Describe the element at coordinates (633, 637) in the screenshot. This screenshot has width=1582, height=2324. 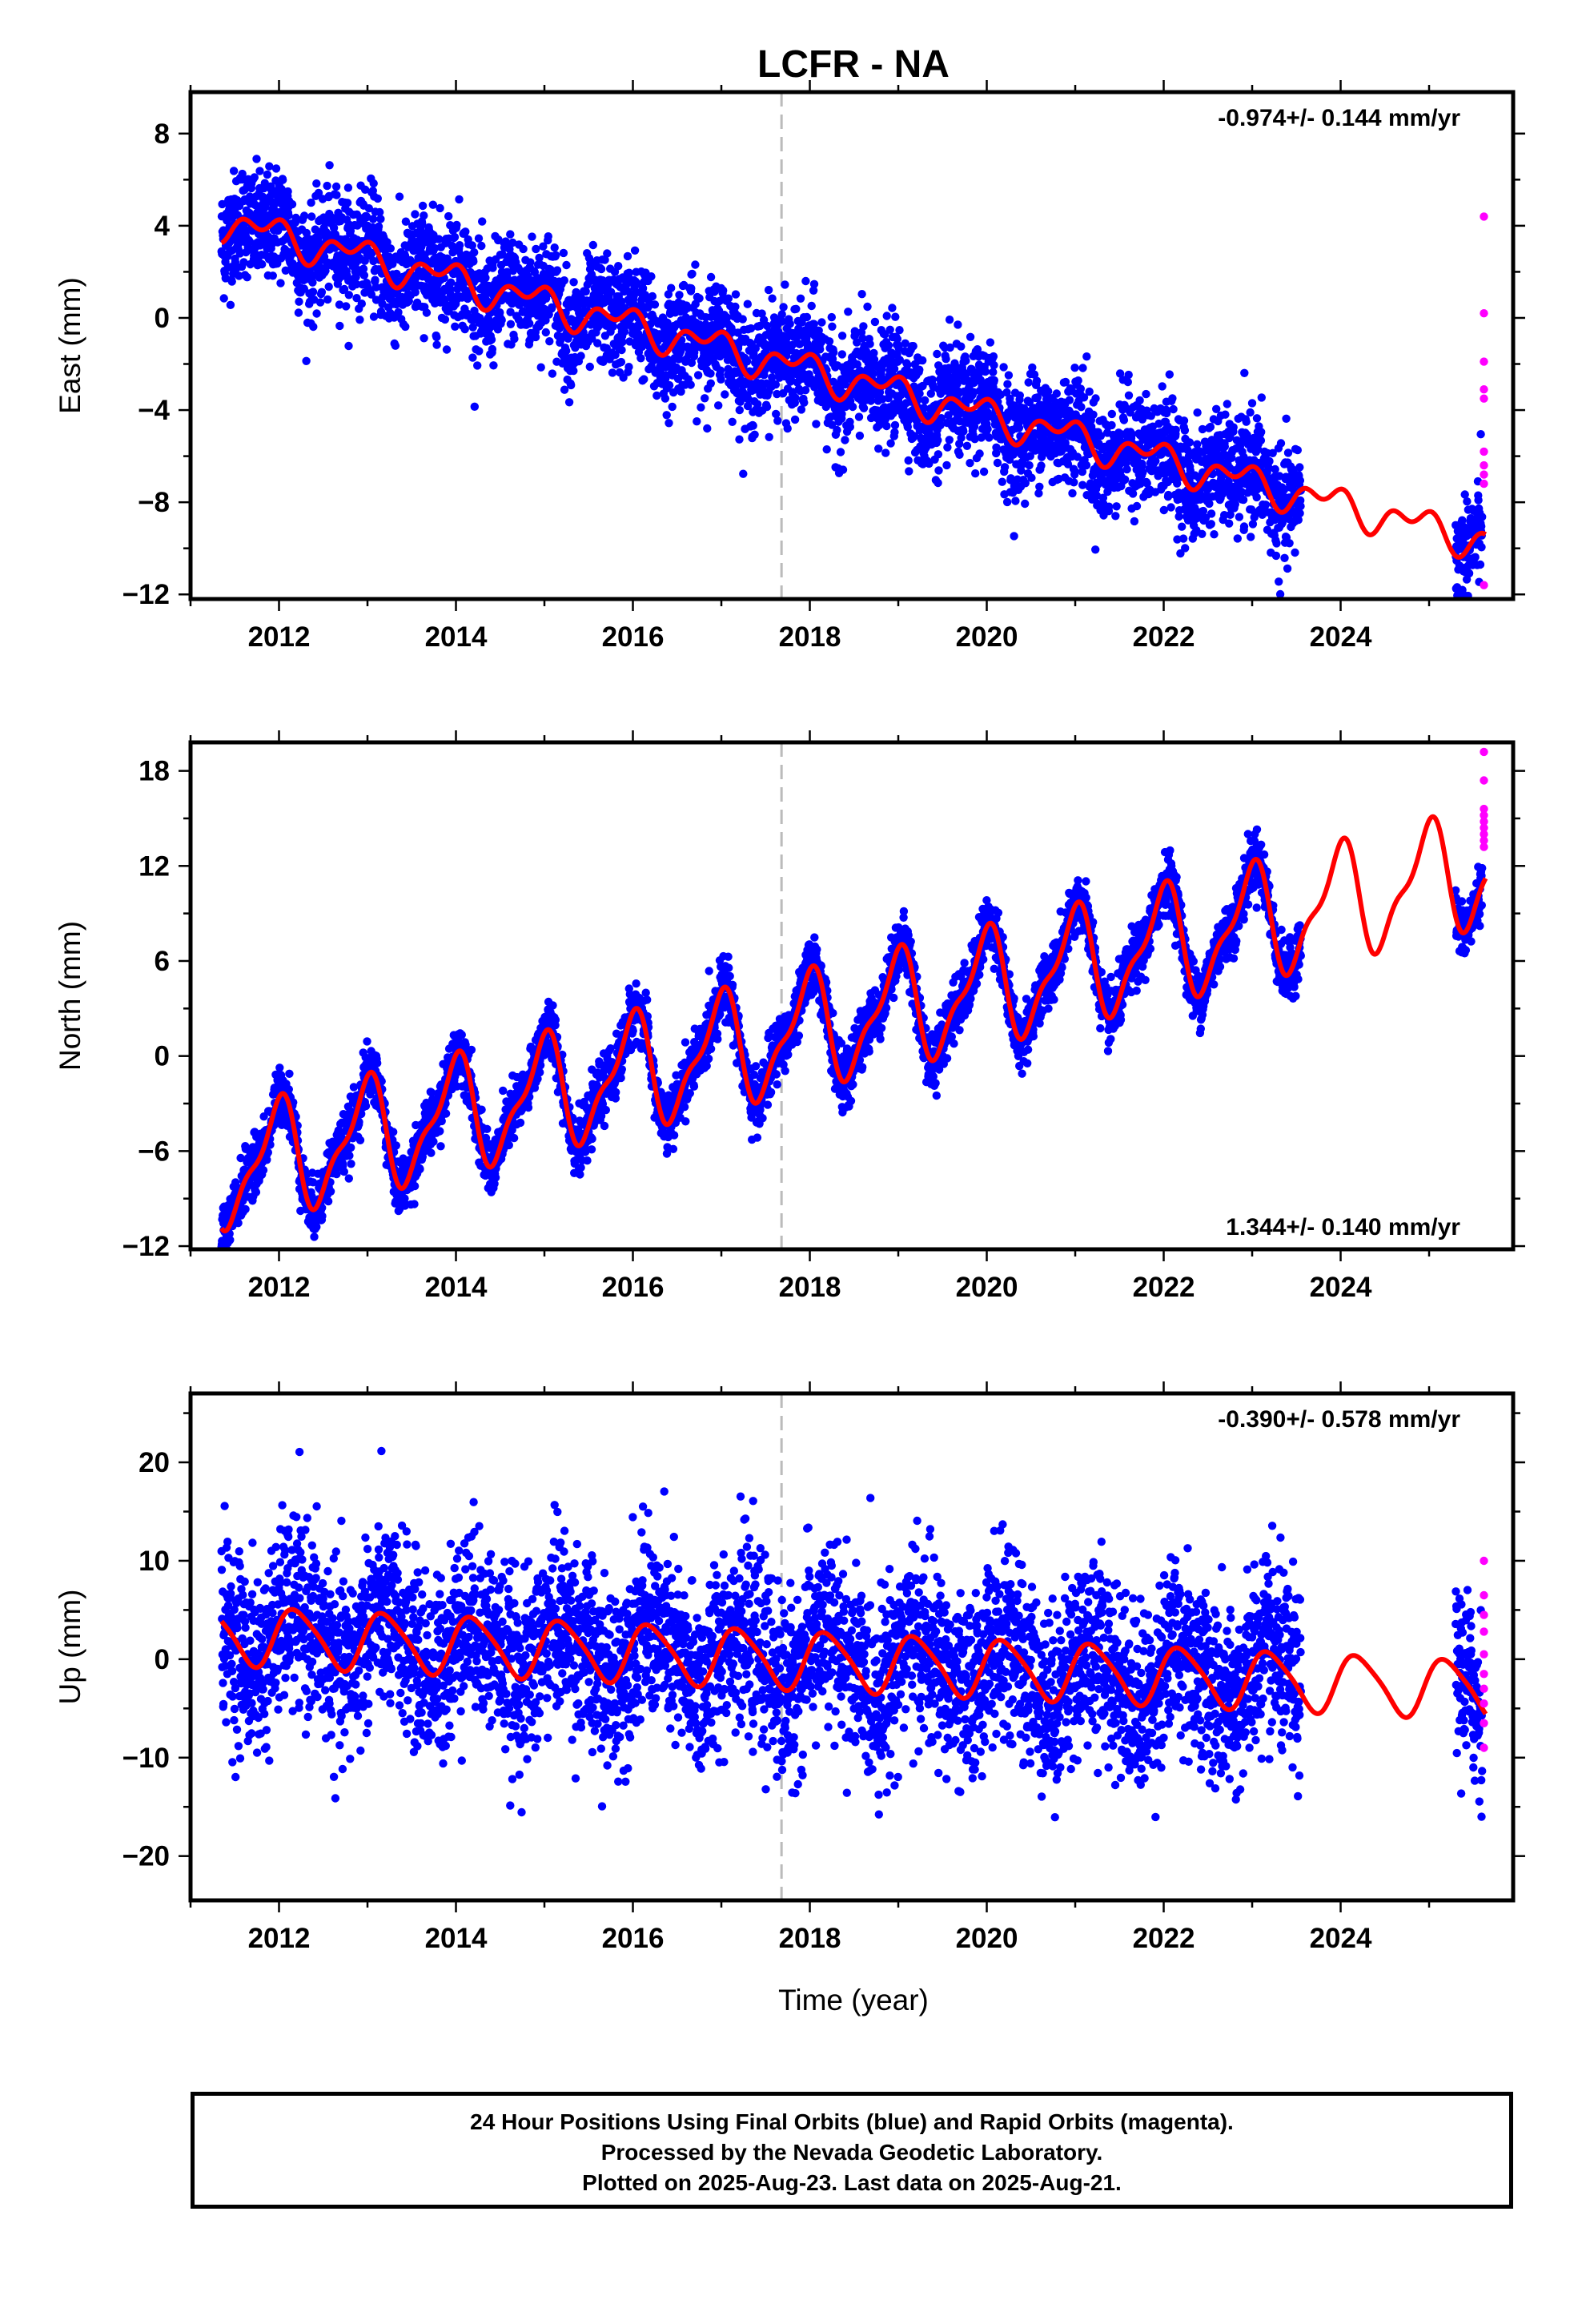
I see `east-x-tick-label: 2016` at that location.